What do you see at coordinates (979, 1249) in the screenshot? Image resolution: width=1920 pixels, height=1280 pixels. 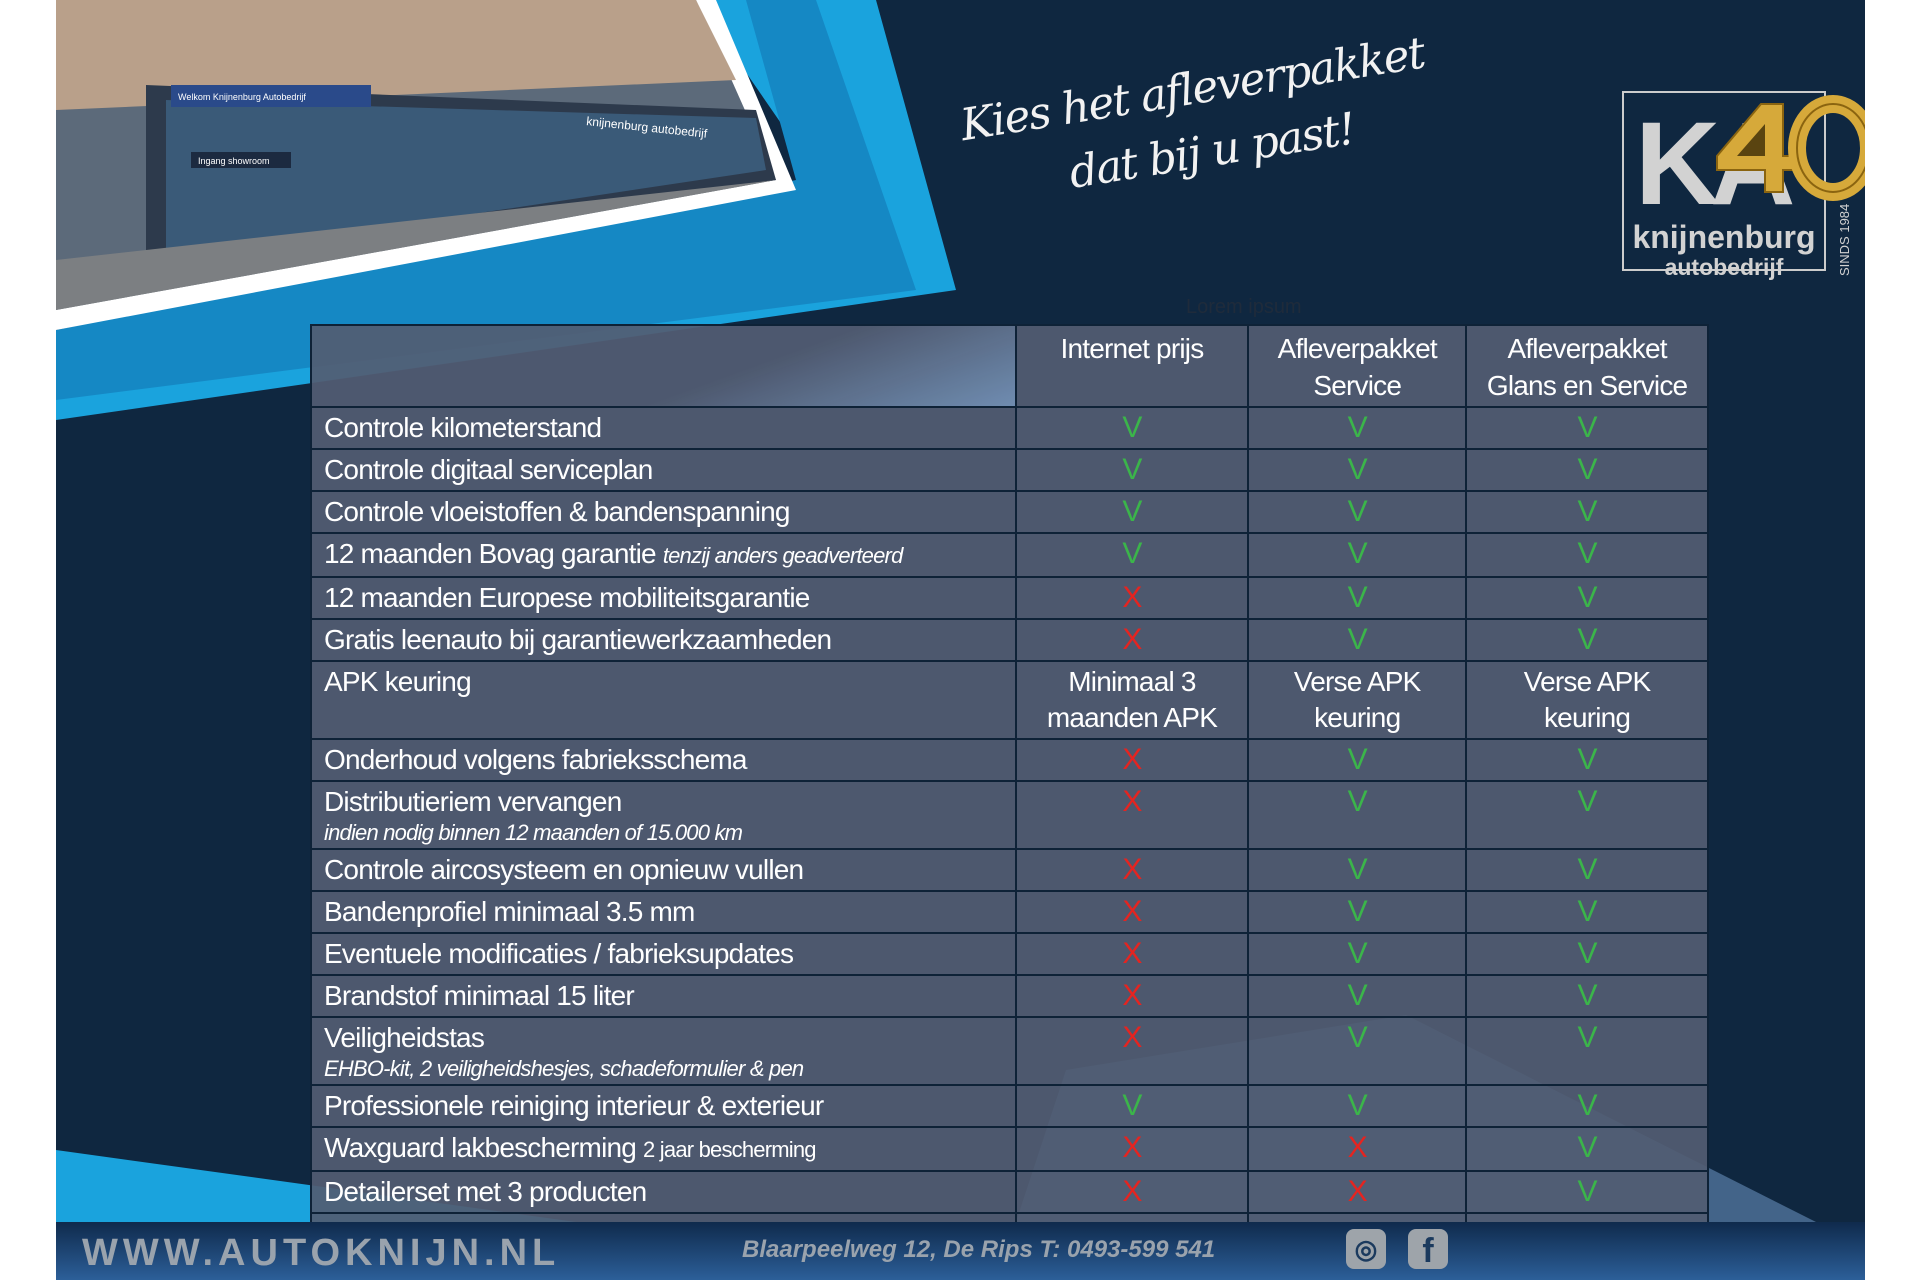 I see `address-phone: Blaarpeelweg 12, De Rips T: 0493-599 541` at bounding box center [979, 1249].